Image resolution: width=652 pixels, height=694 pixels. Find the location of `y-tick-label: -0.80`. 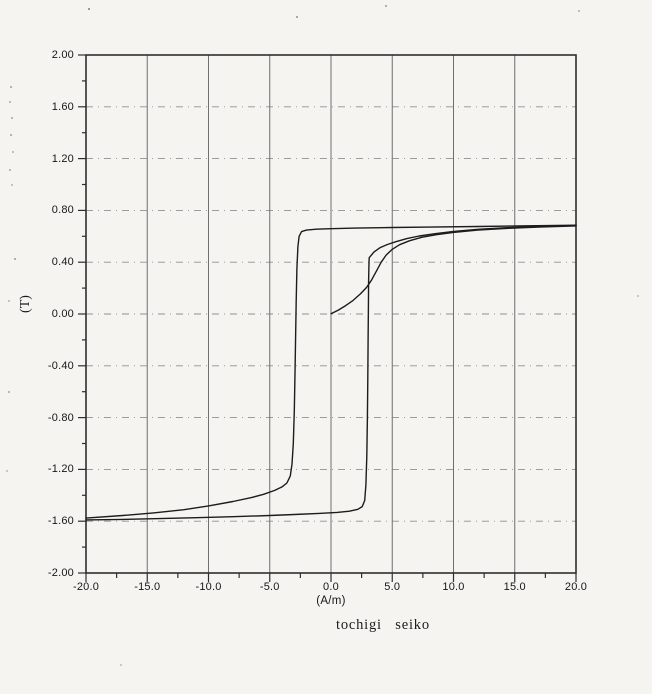

y-tick-label: -0.80 is located at coordinates (60, 417).